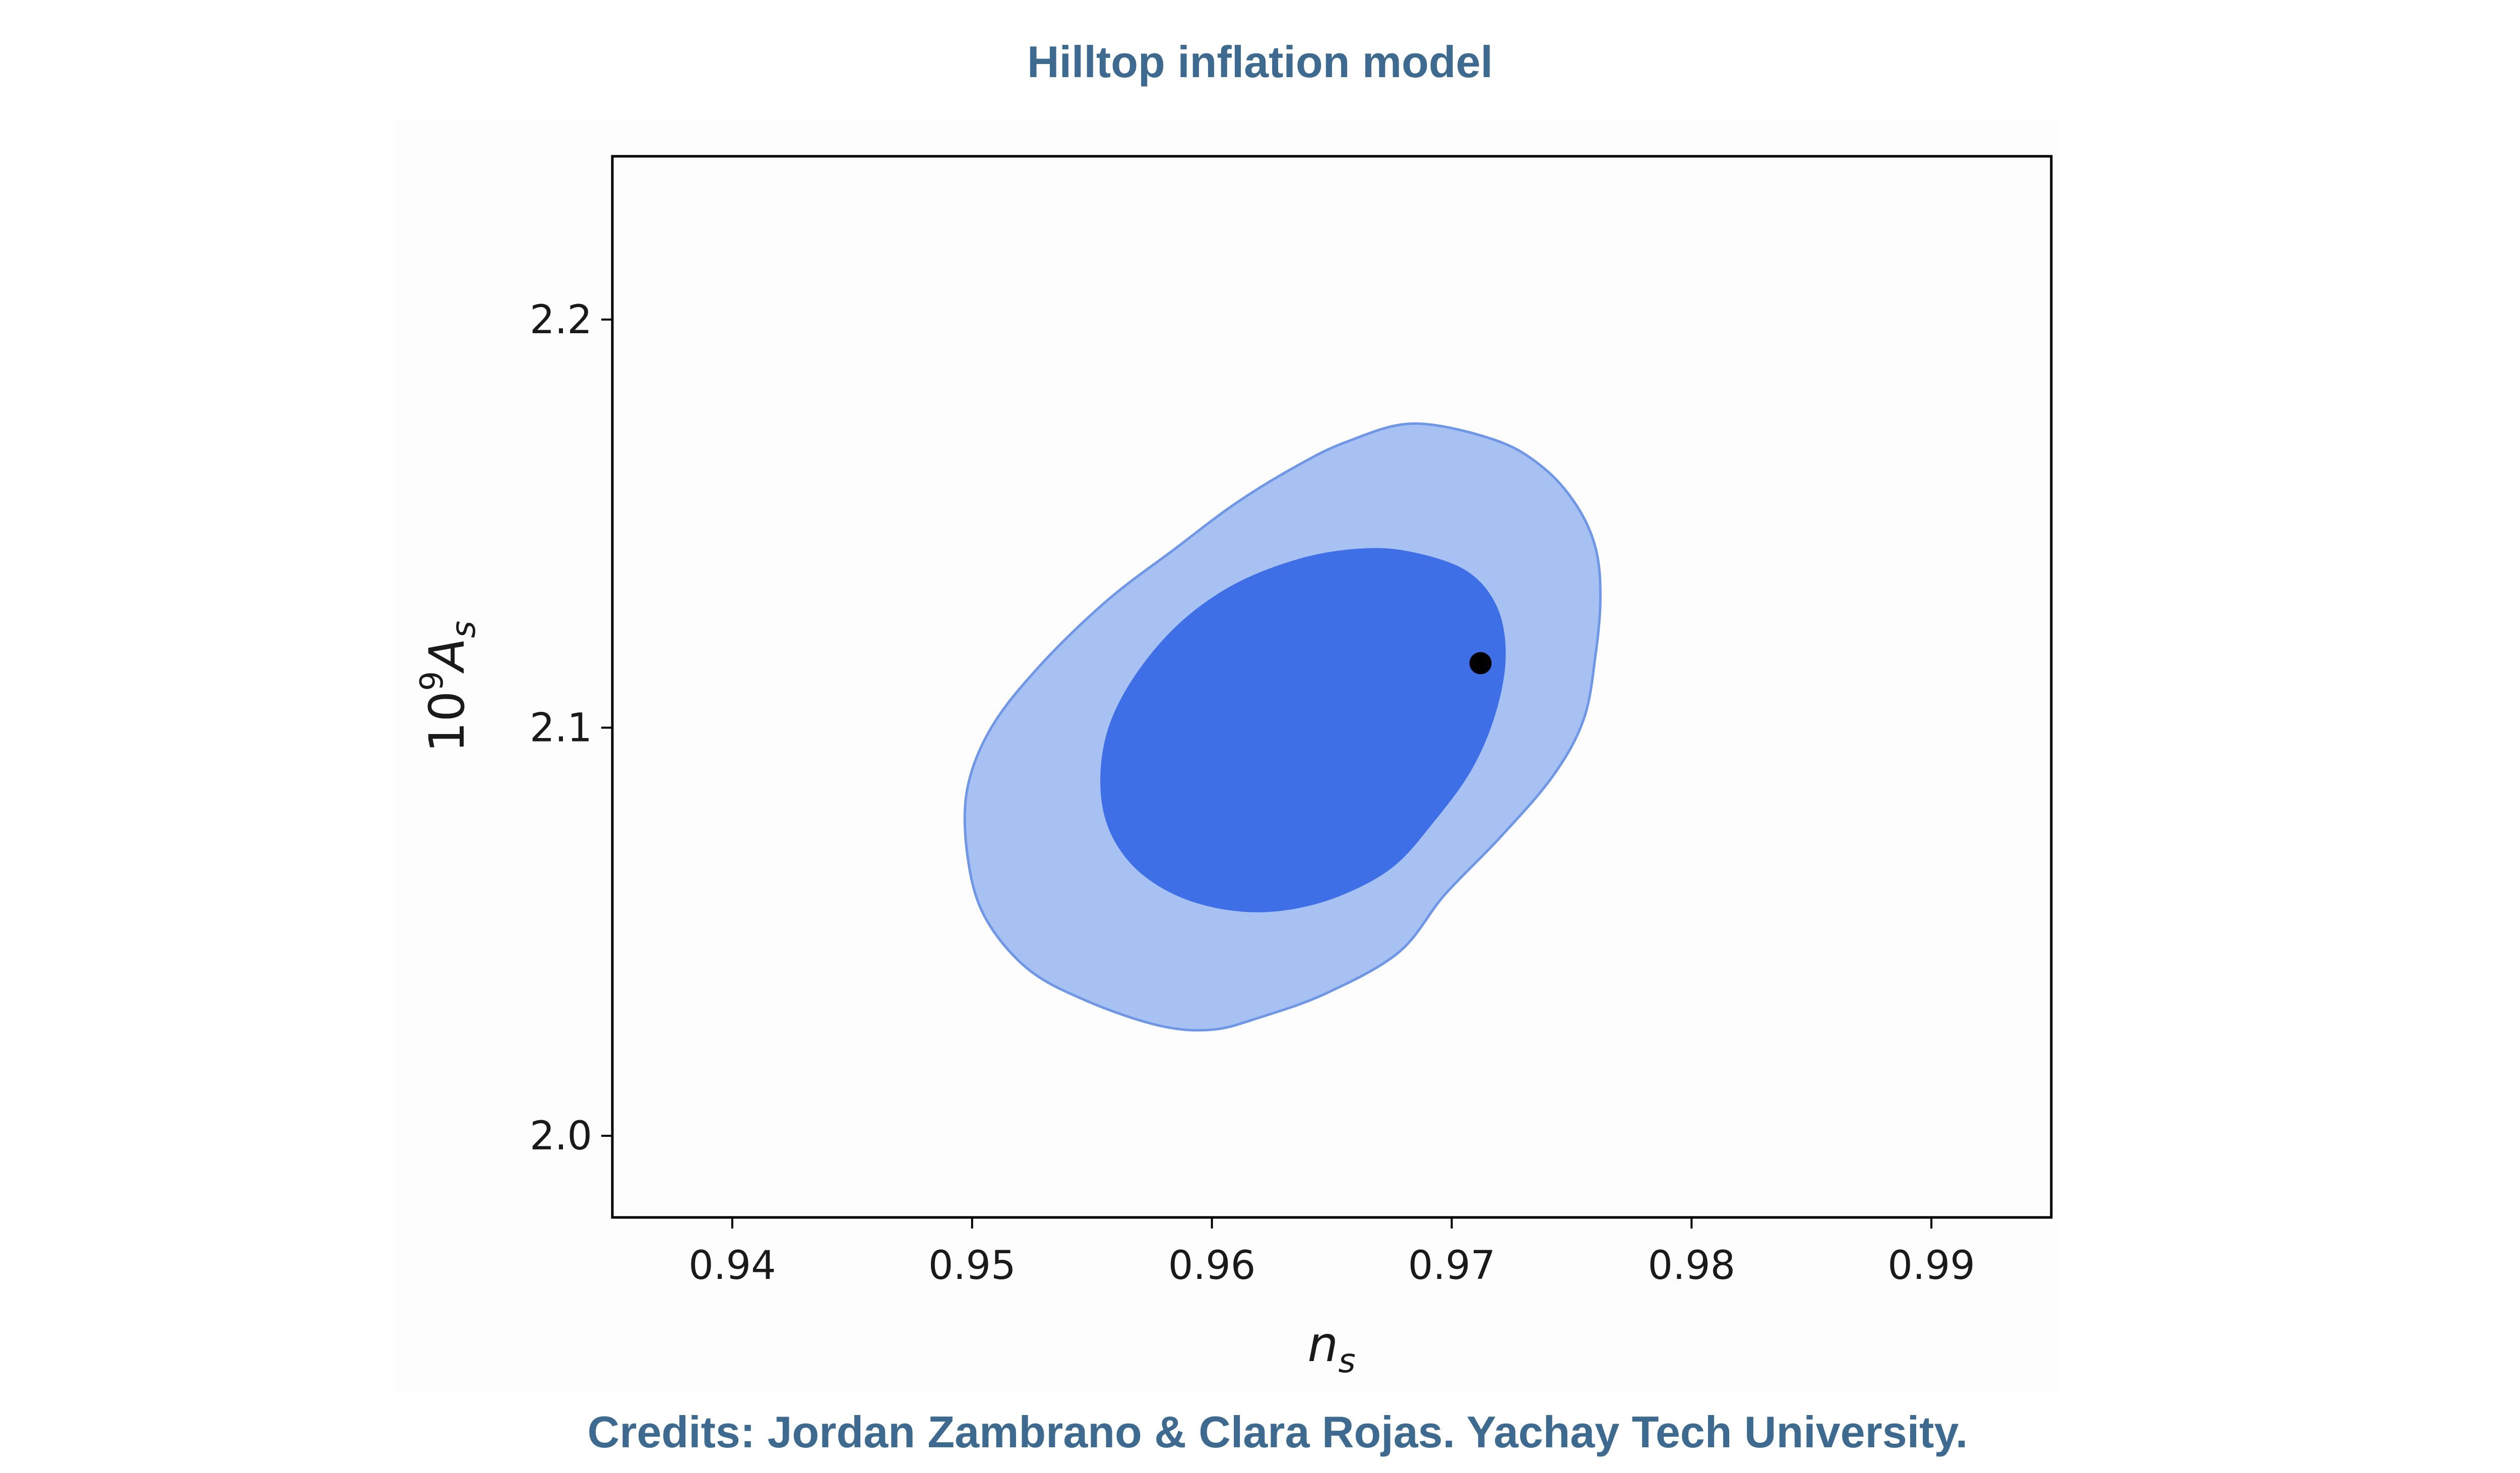 The width and height of the screenshot is (2520, 1473). What do you see at coordinates (561, 728) in the screenshot?
I see `y-tick-label: 2.1` at bounding box center [561, 728].